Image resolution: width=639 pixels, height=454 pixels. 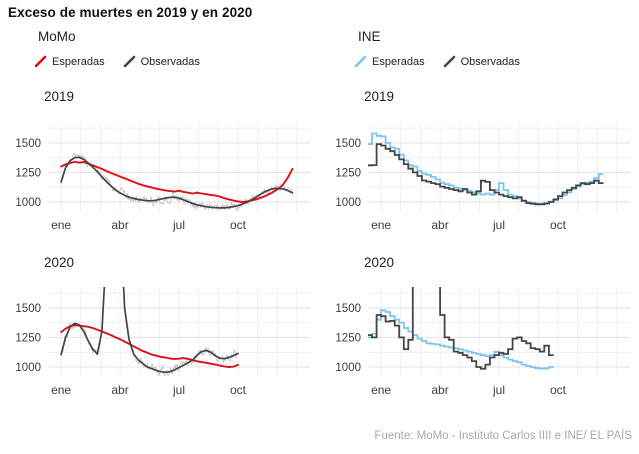 I want to click on column-header-ine: INE, so click(x=369, y=36).